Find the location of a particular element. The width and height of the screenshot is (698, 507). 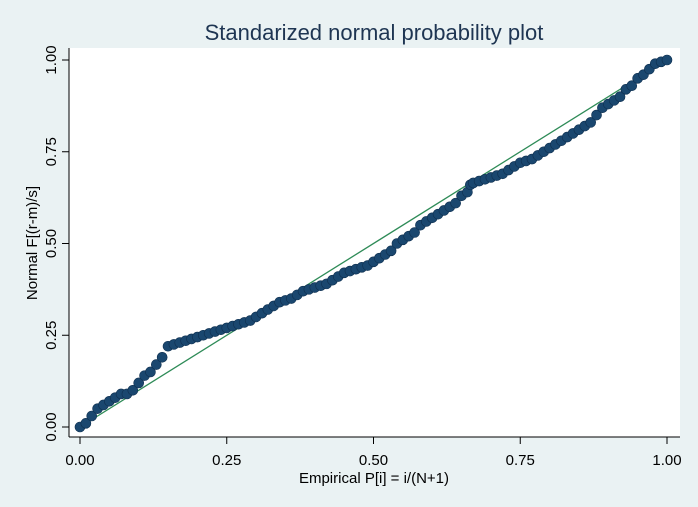

x-tick-label: 0.75 is located at coordinates (520, 460).